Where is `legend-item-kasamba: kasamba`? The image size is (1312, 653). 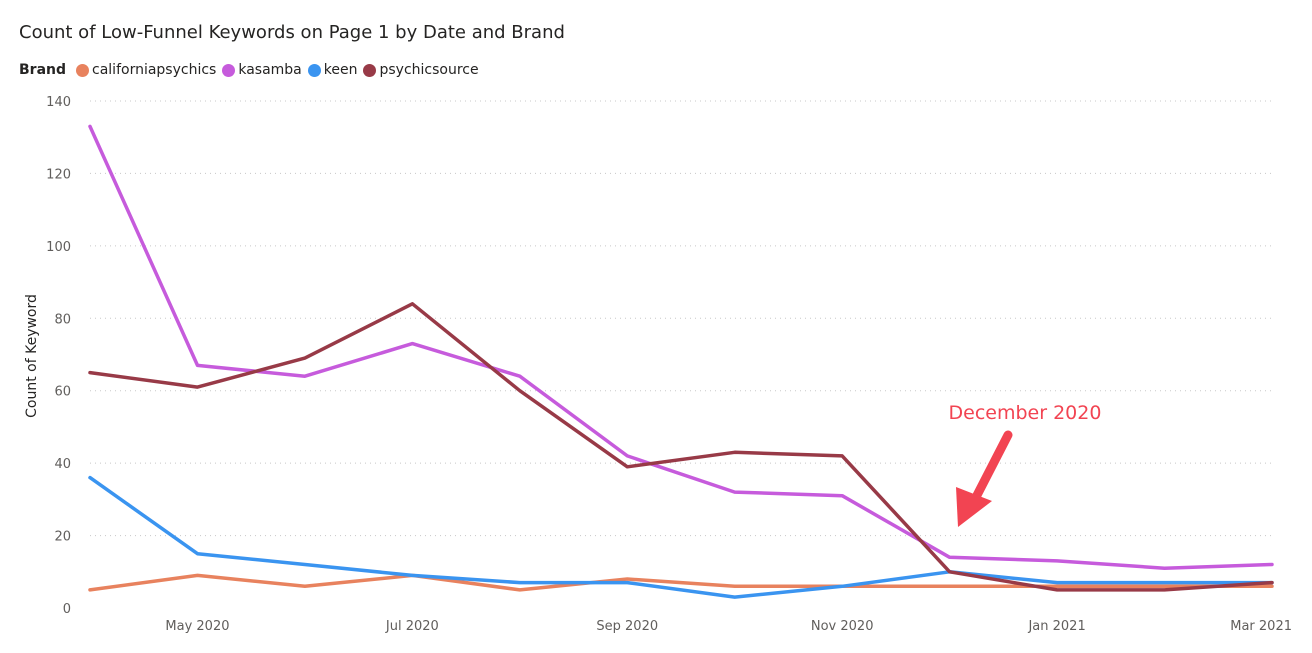 legend-item-kasamba: kasamba is located at coordinates (262, 70).